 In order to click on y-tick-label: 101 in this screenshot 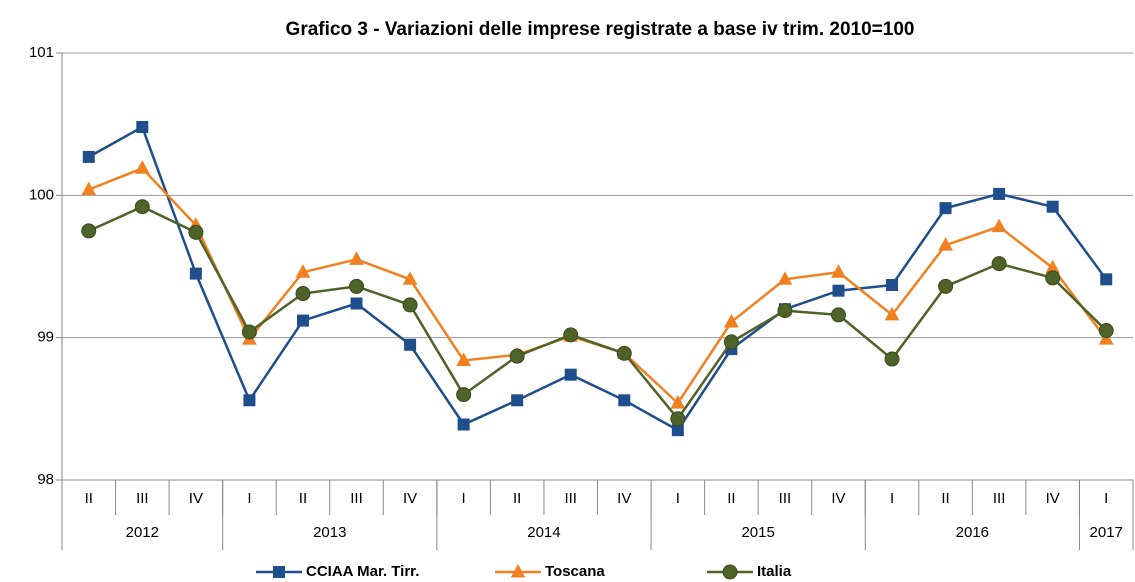, I will do `click(41, 52)`.